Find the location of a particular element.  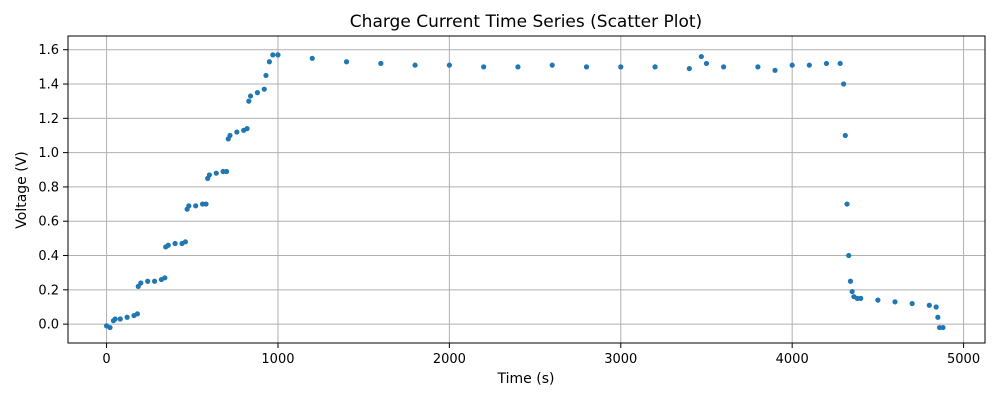

x-axis-ticks: 0 1000 2000 3000 4000 5000 is located at coordinates (541, 355).